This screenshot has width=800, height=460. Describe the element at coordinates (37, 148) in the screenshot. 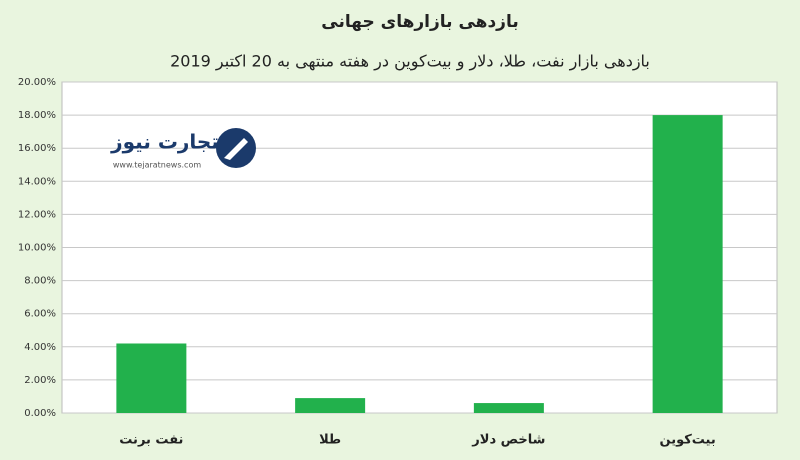

I see `y-tick-label: 16.00%` at that location.